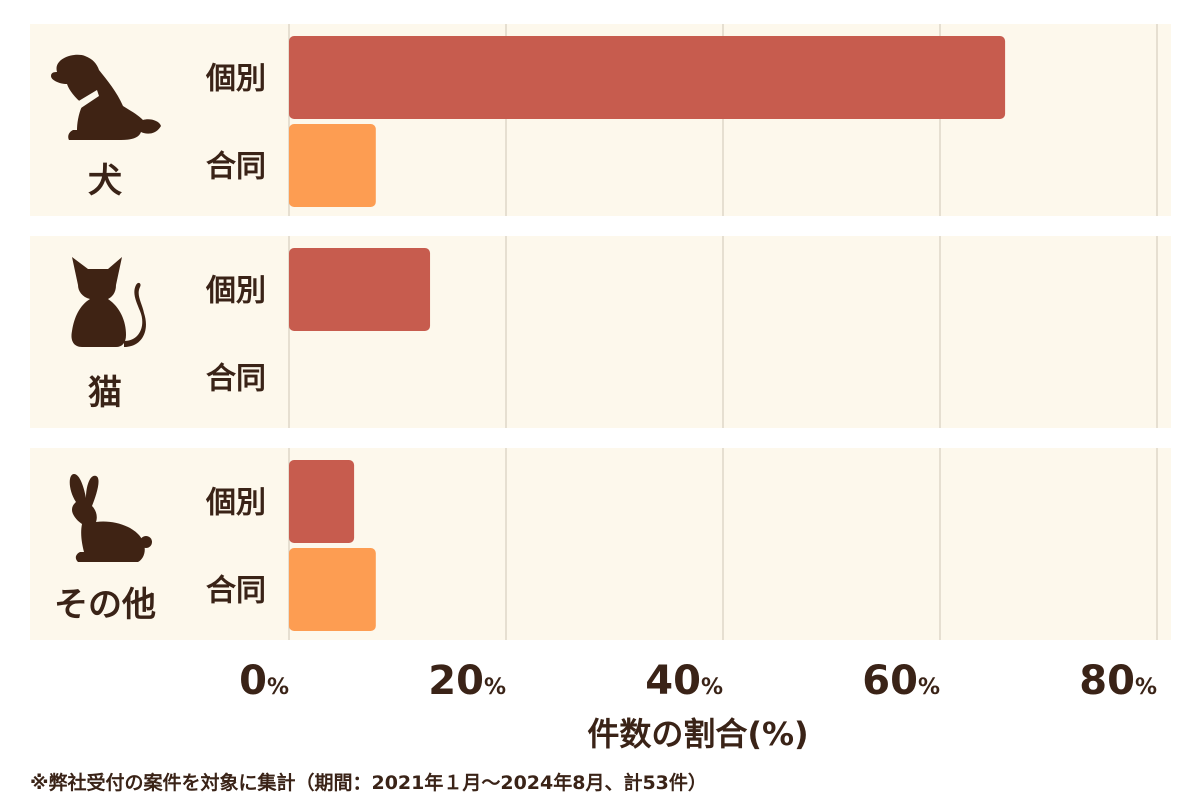 Image resolution: width=1200 pixels, height=800 pixels. Describe the element at coordinates (110, 518) in the screenshot. I see `rabbit-icon` at that location.